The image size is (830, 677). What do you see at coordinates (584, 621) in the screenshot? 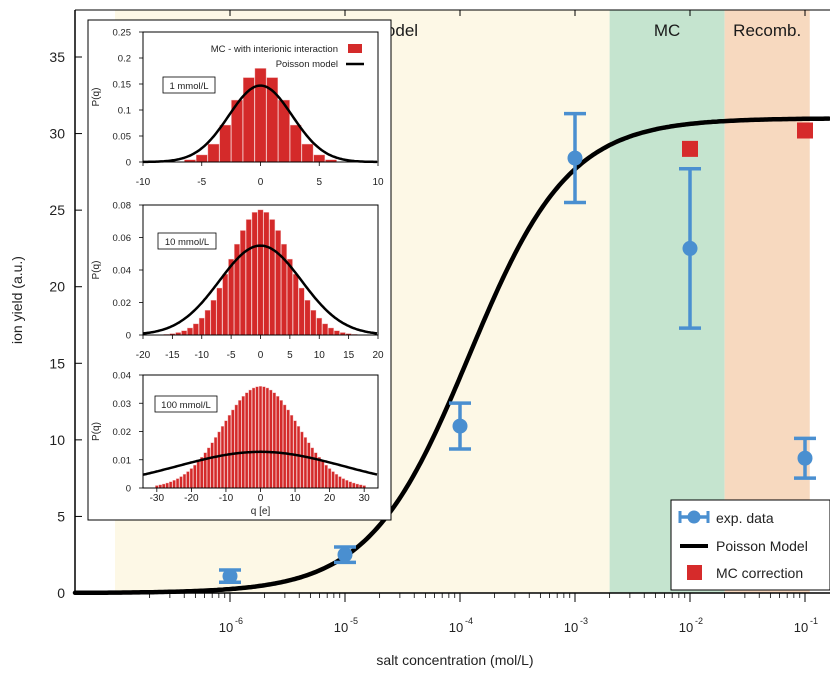
I see `x-tick-exponent: -3` at bounding box center [584, 621].